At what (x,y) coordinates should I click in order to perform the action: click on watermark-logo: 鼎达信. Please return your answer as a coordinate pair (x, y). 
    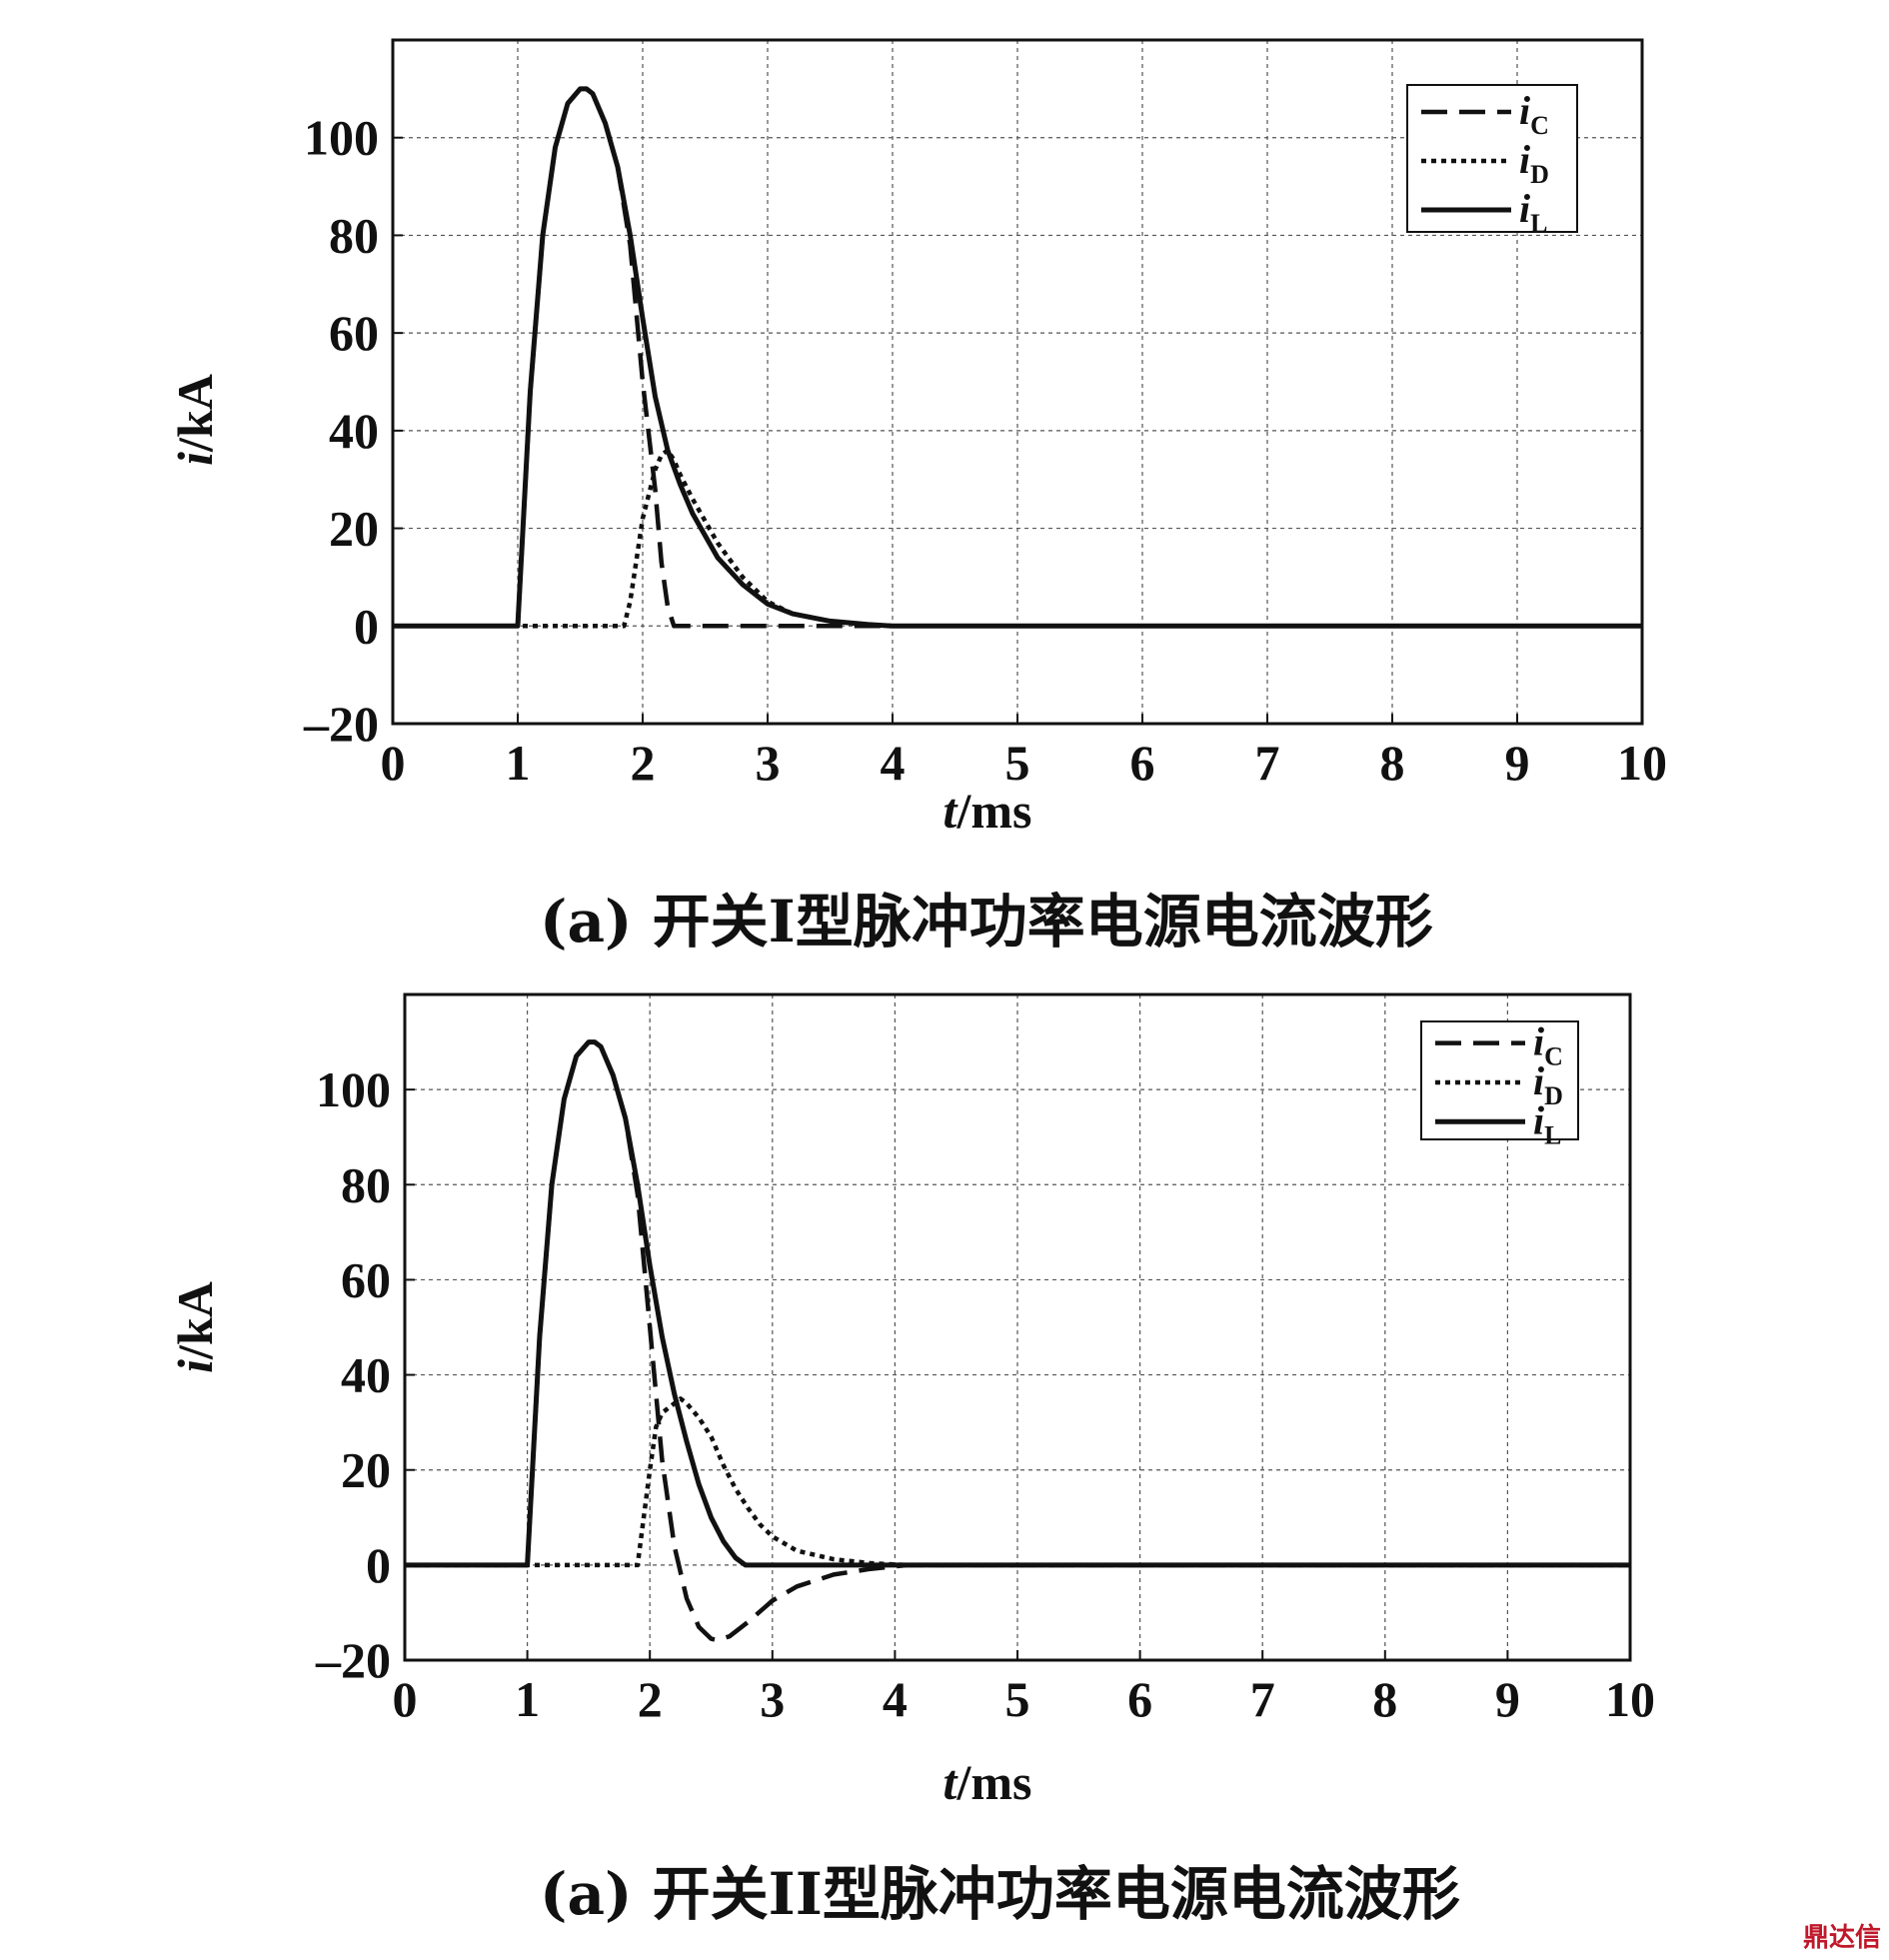
    Looking at the image, I should click on (1841, 1938).